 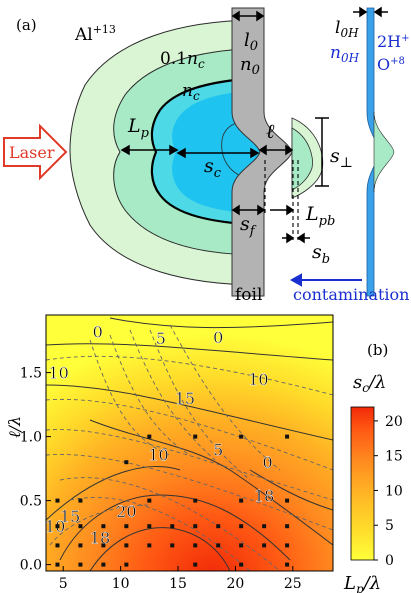 What do you see at coordinates (351, 294) in the screenshot?
I see `contamination-label: contamination` at bounding box center [351, 294].